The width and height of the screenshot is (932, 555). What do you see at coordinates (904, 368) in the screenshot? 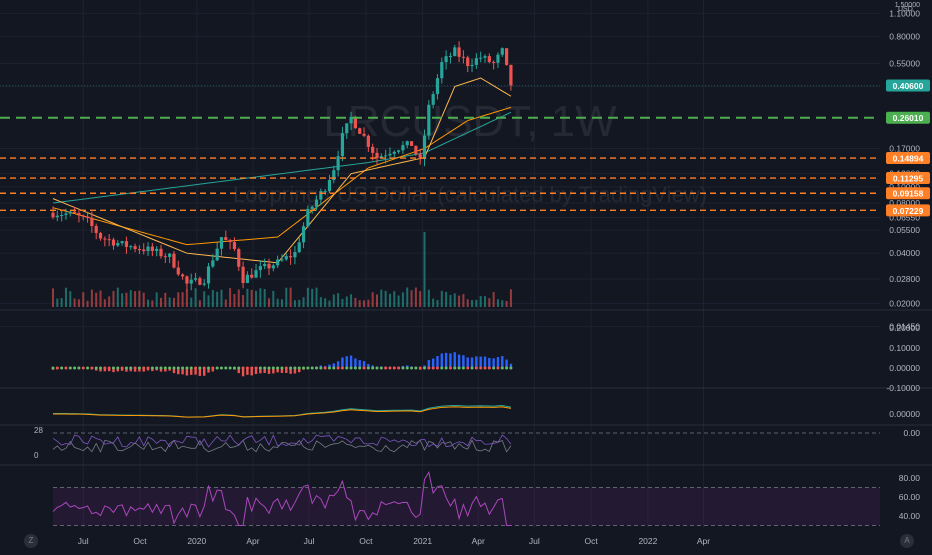
I see `momentum-tick-label: 0.00000` at bounding box center [904, 368].